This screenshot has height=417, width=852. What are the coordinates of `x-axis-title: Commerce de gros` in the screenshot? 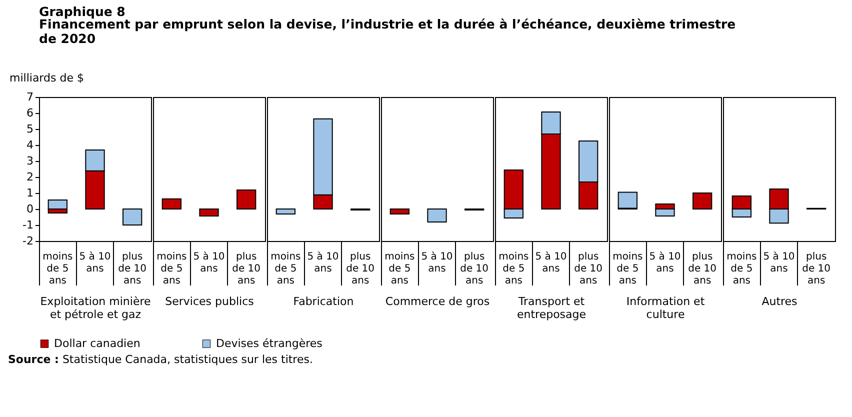 It's located at (437, 301).